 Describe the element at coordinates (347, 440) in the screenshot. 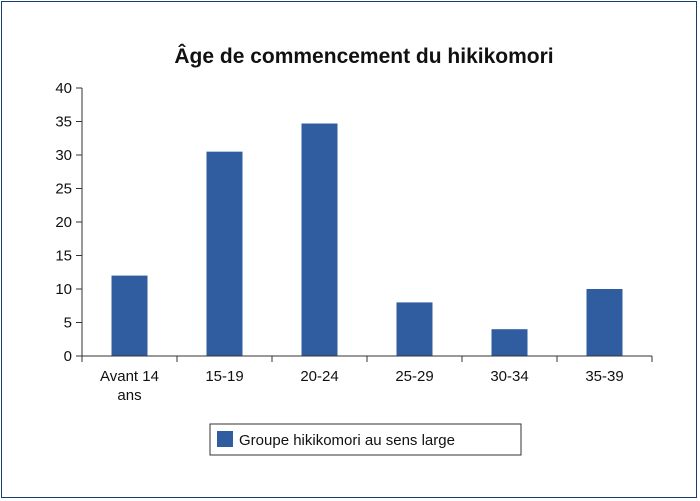

I see `legend-label: Groupe hikikomori au sens large` at that location.